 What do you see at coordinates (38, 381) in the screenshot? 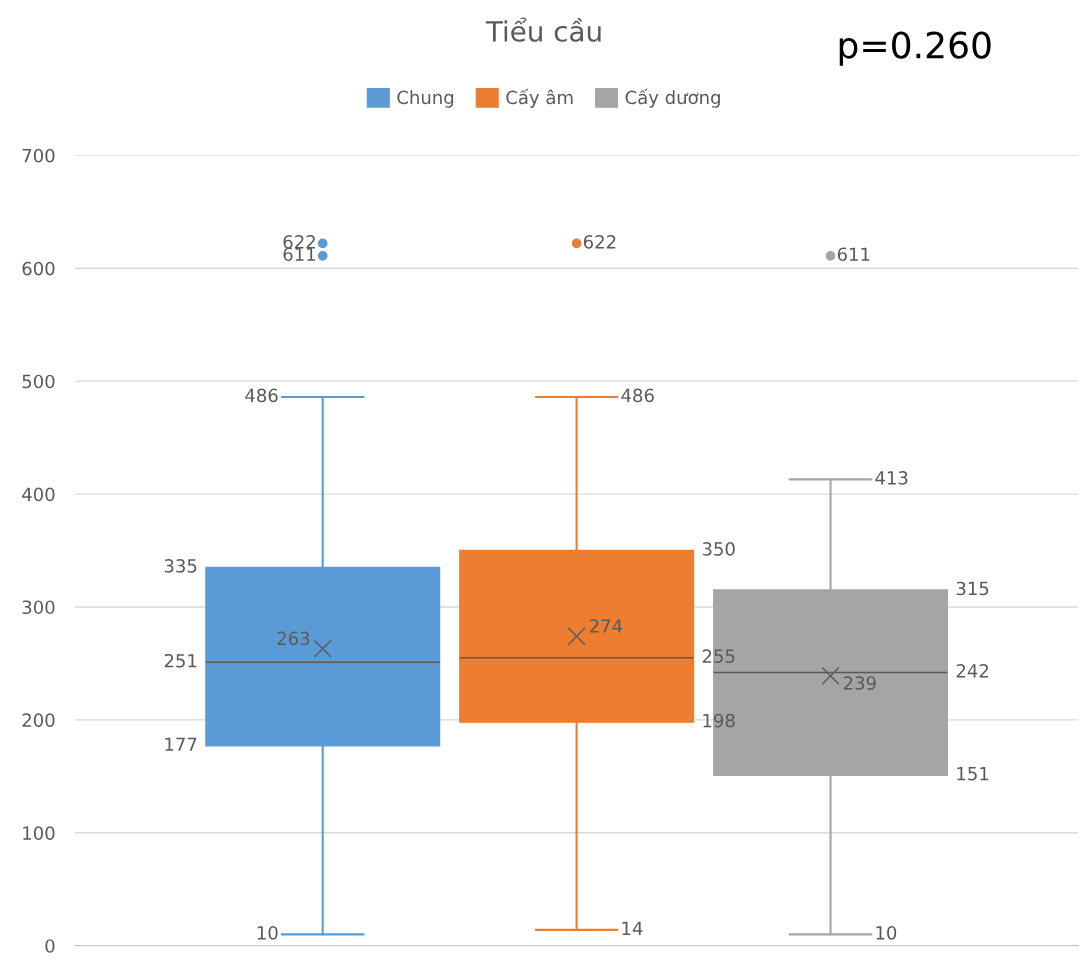
I see `y-tick-label: 500` at bounding box center [38, 381].